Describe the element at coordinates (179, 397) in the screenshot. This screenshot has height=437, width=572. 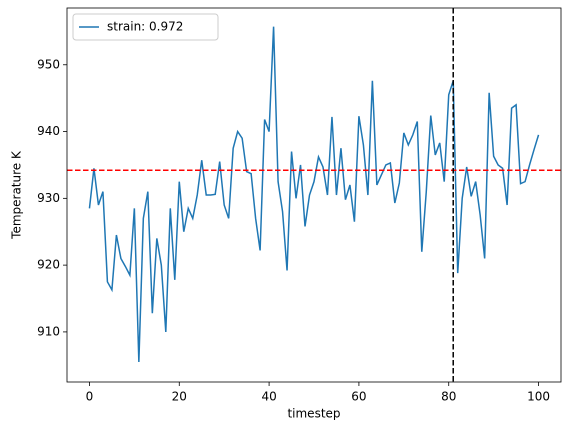
I see `x-tick-label: 20` at that location.